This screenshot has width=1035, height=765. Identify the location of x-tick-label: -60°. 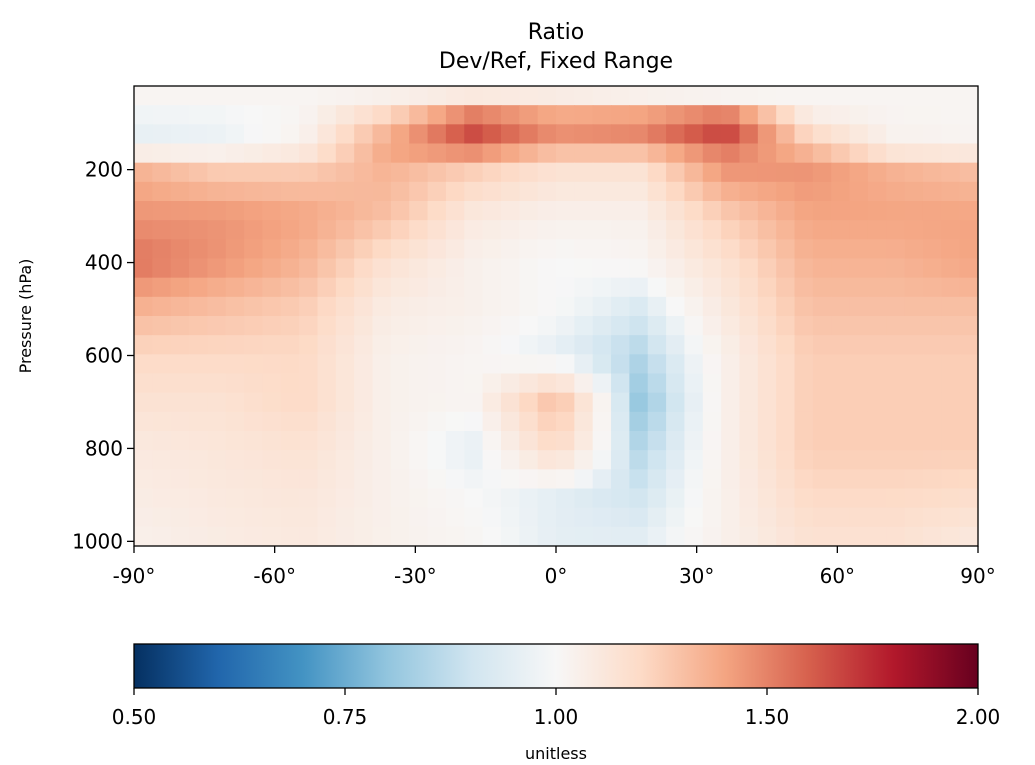
(274, 576).